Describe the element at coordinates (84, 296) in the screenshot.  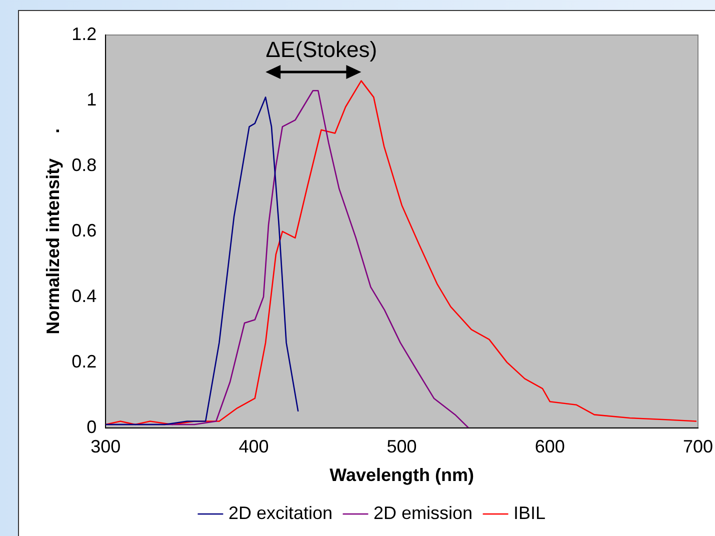
I see `y-tick-label: 0.4` at that location.